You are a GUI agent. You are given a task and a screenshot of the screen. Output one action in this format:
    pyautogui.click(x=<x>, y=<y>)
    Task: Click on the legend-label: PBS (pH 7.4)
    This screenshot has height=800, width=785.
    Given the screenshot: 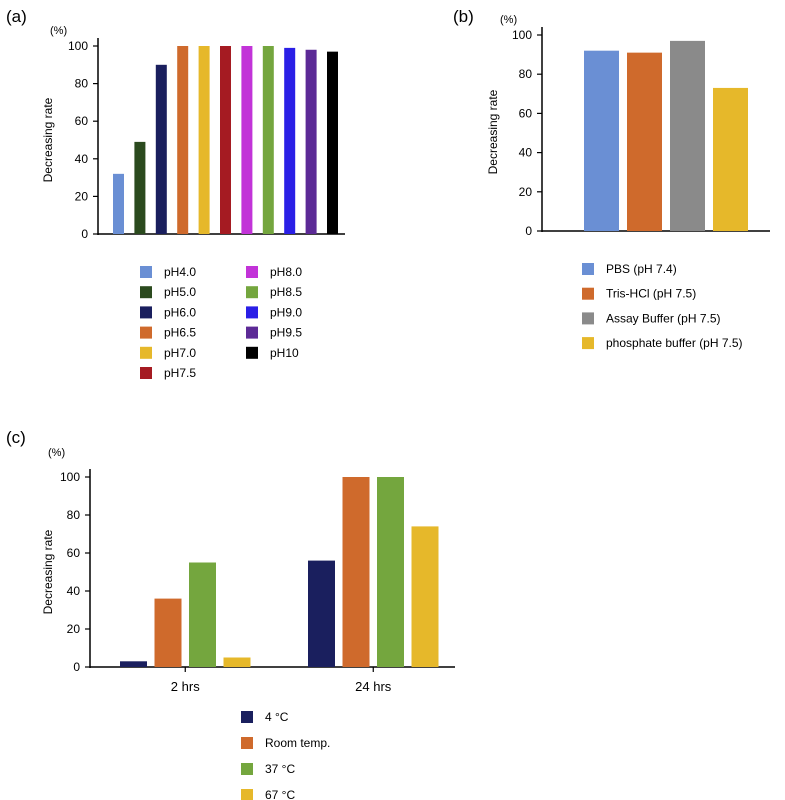 What is the action you would take?
    pyautogui.click(x=641, y=269)
    